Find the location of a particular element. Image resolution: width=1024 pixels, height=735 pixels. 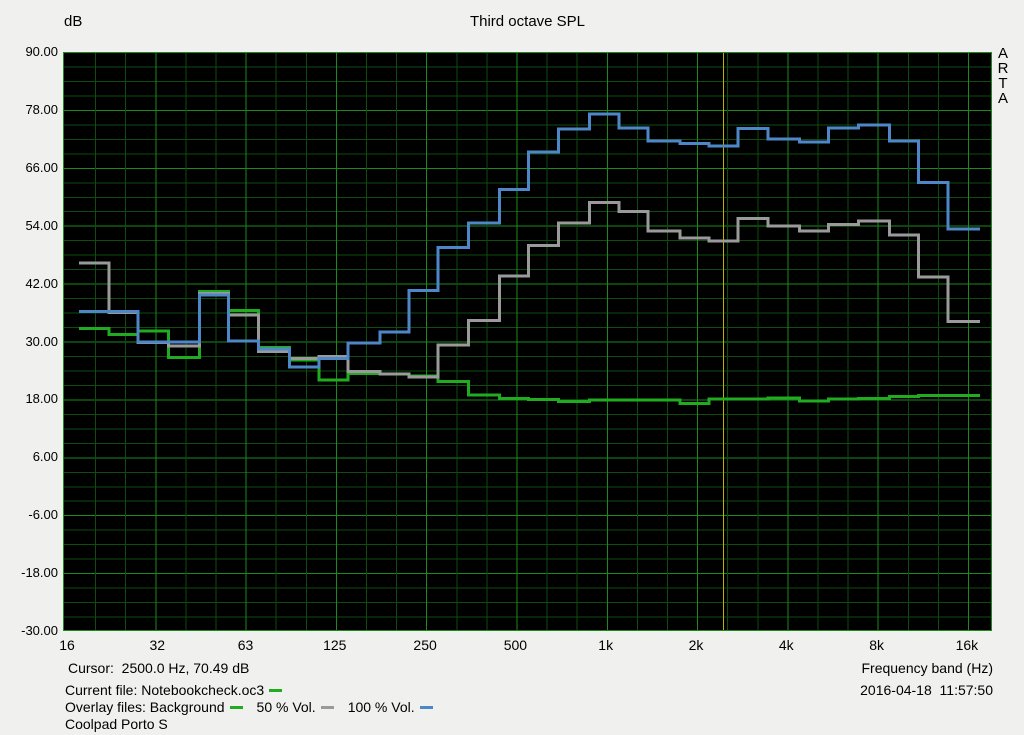

current-file-label: Current file: Notebookcheck.oc3 is located at coordinates (165, 690).